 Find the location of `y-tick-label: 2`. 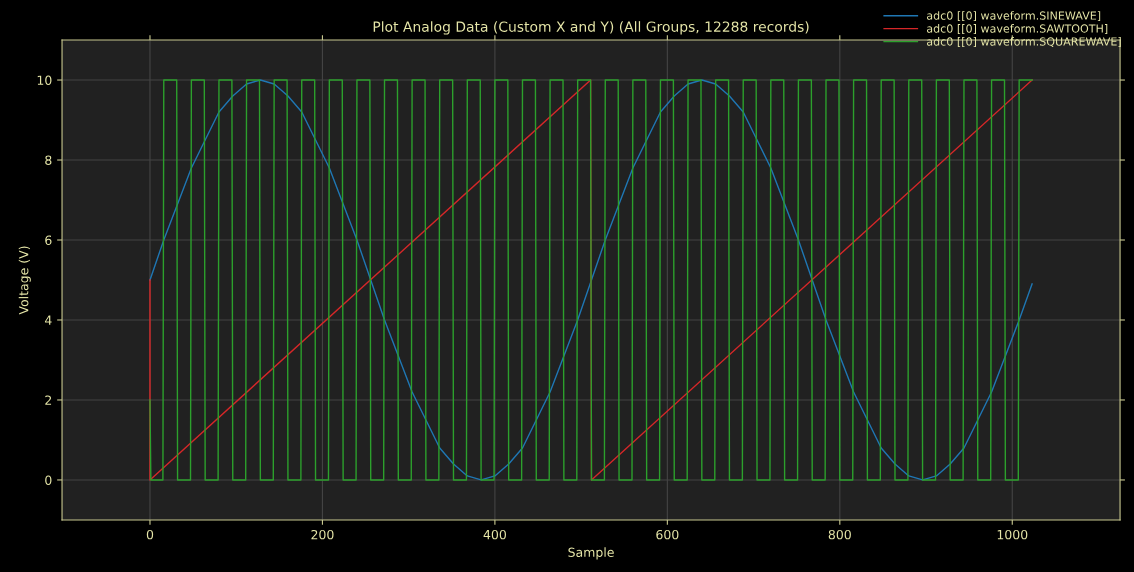

y-tick-label: 2 is located at coordinates (48, 400).